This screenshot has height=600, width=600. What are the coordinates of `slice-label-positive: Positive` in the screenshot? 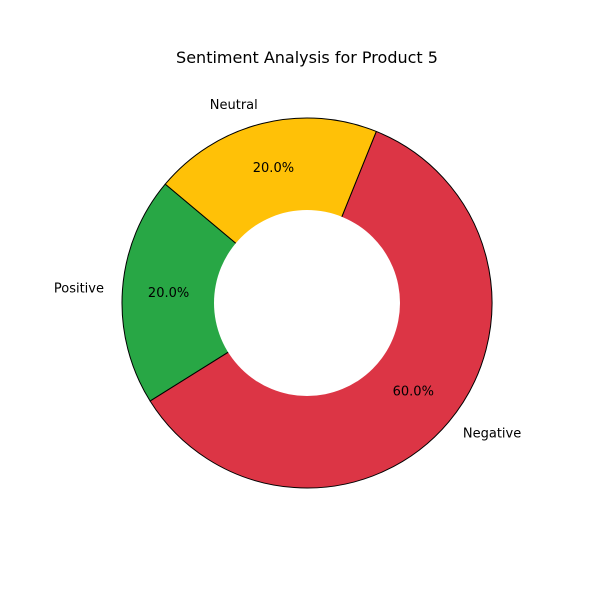 It's located at (79, 288).